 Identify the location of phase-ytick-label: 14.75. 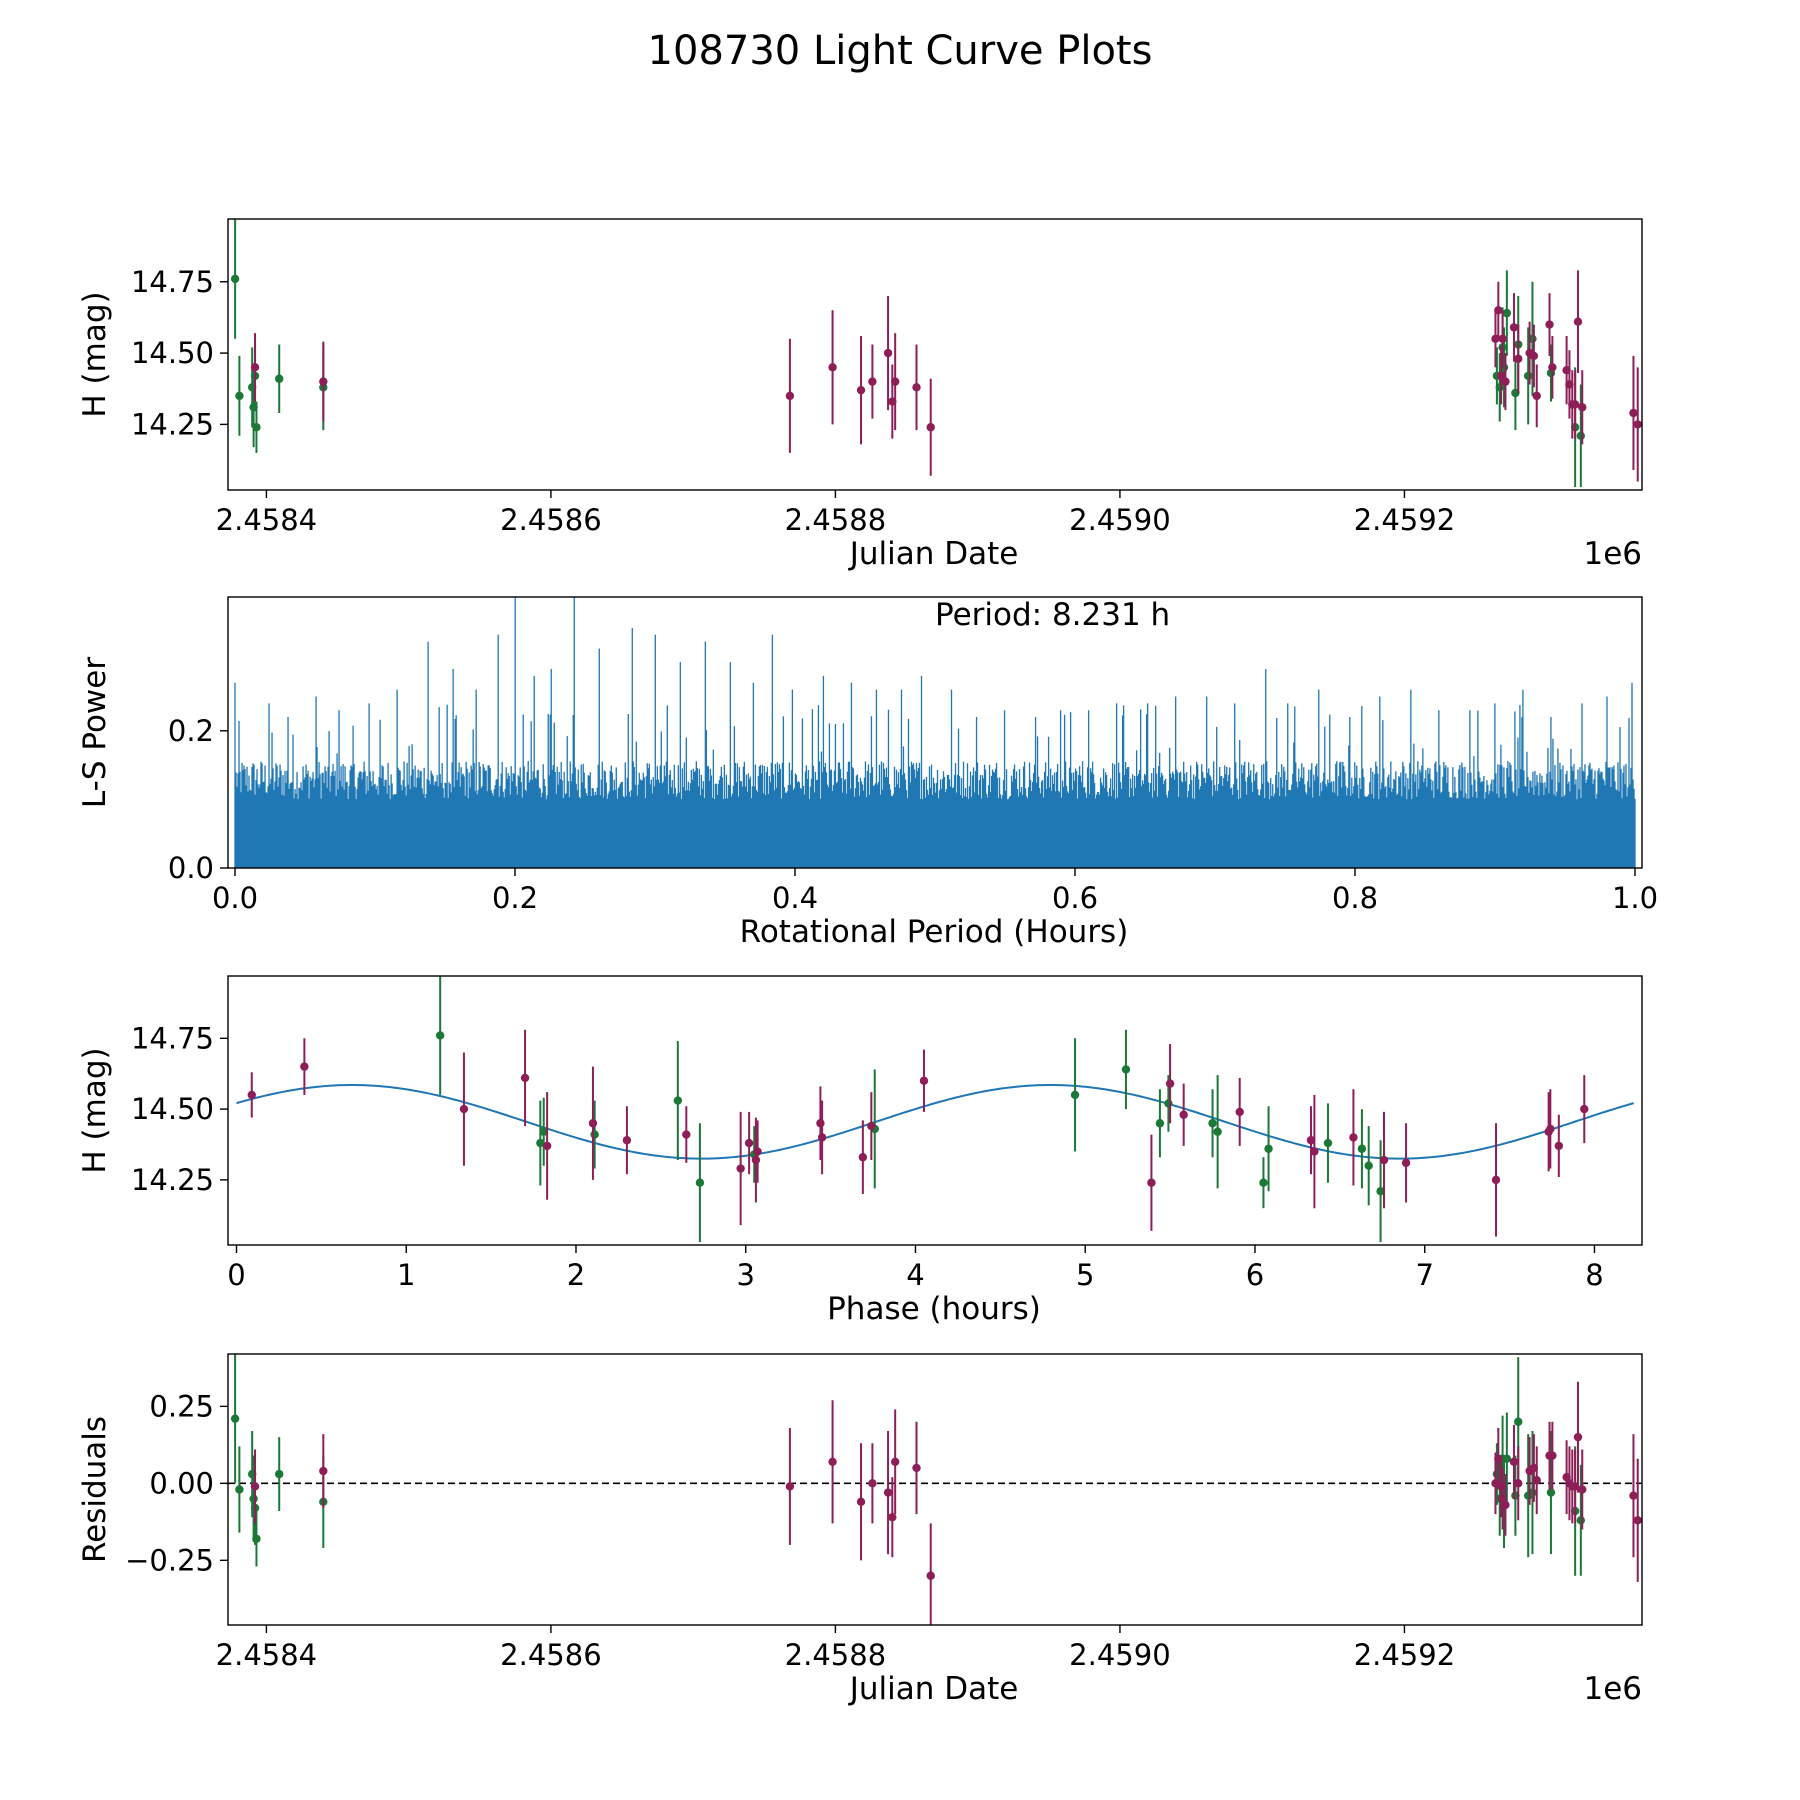
(172, 1038).